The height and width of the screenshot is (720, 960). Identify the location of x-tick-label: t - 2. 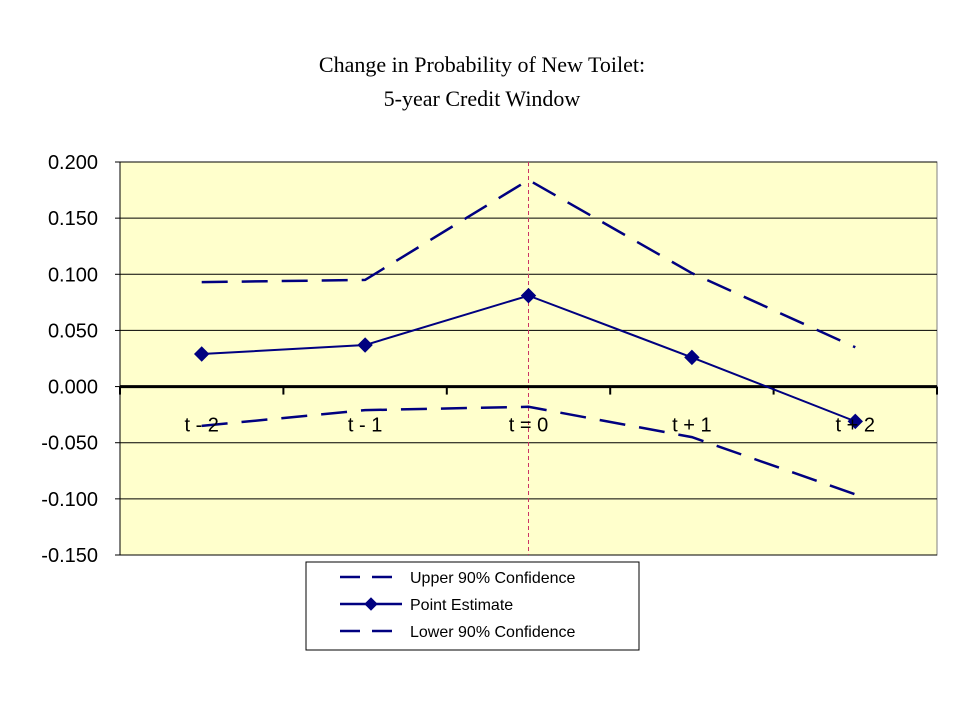
(201, 426).